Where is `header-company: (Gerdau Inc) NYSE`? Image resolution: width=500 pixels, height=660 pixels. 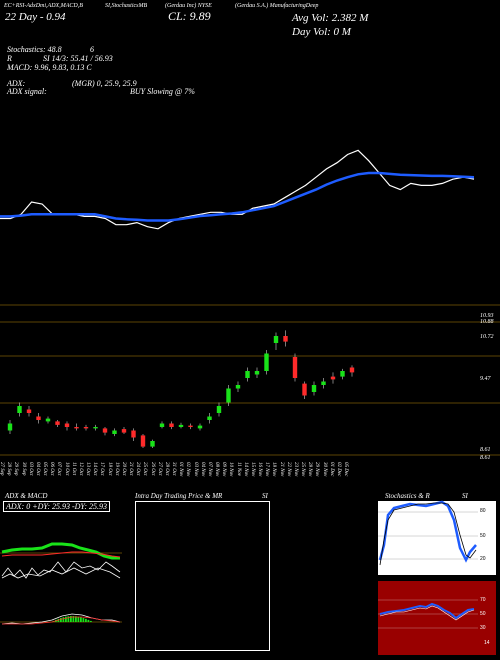
header-company: (Gerdau Inc) NYSE is located at coordinates (188, 6).